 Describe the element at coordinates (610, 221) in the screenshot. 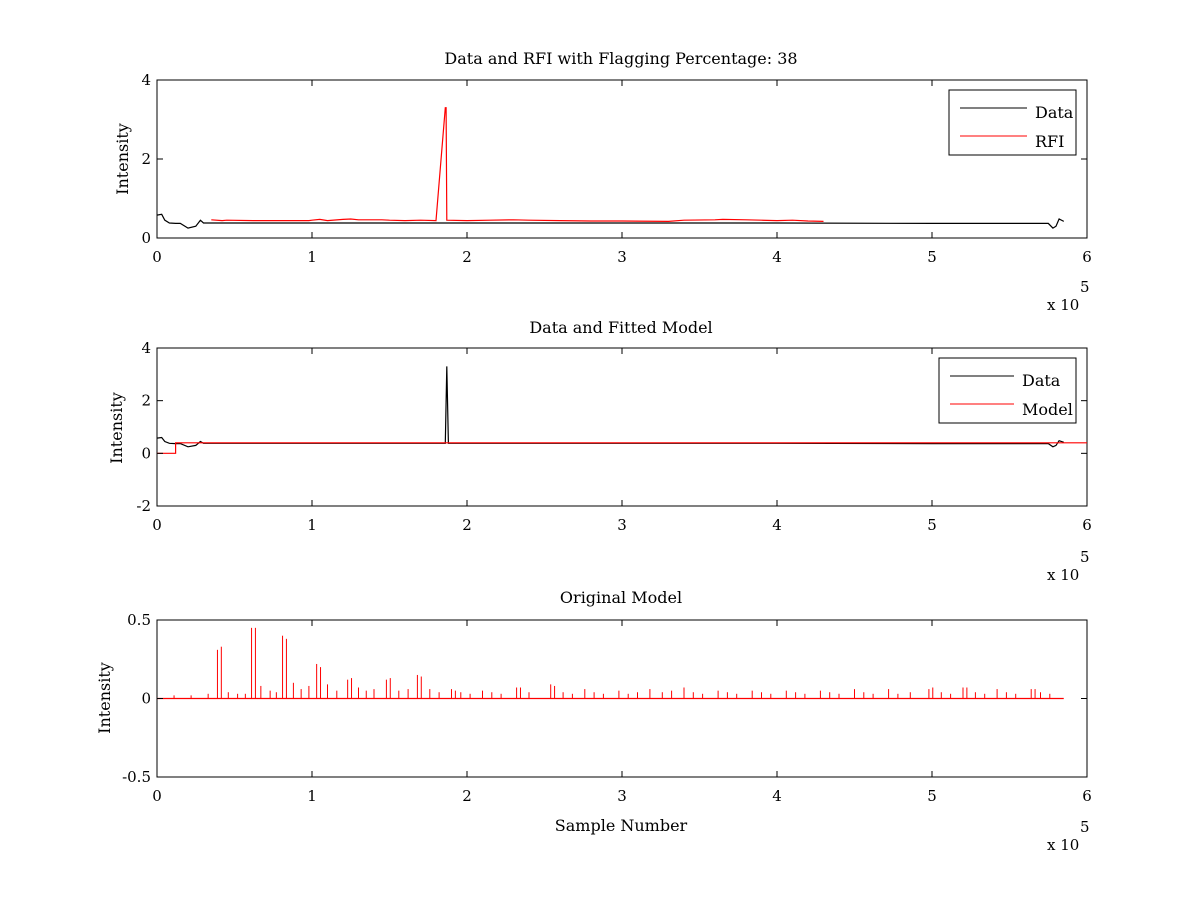

I see `series-line-data` at that location.